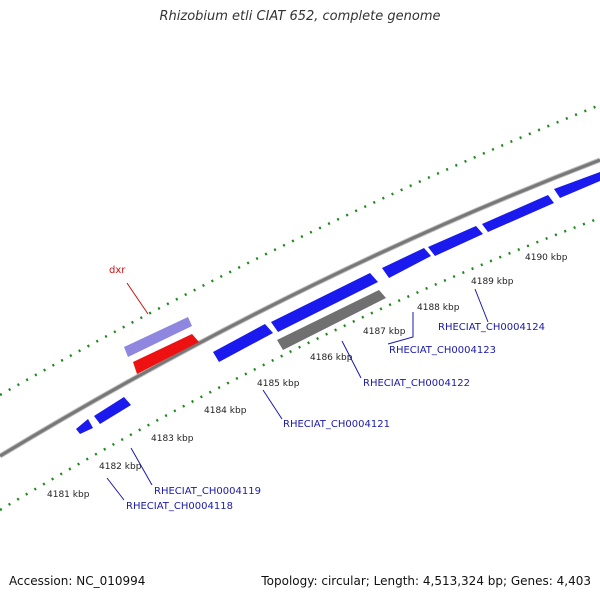  What do you see at coordinates (84, 426) in the screenshot?
I see `gene-4118-arrow` at bounding box center [84, 426].